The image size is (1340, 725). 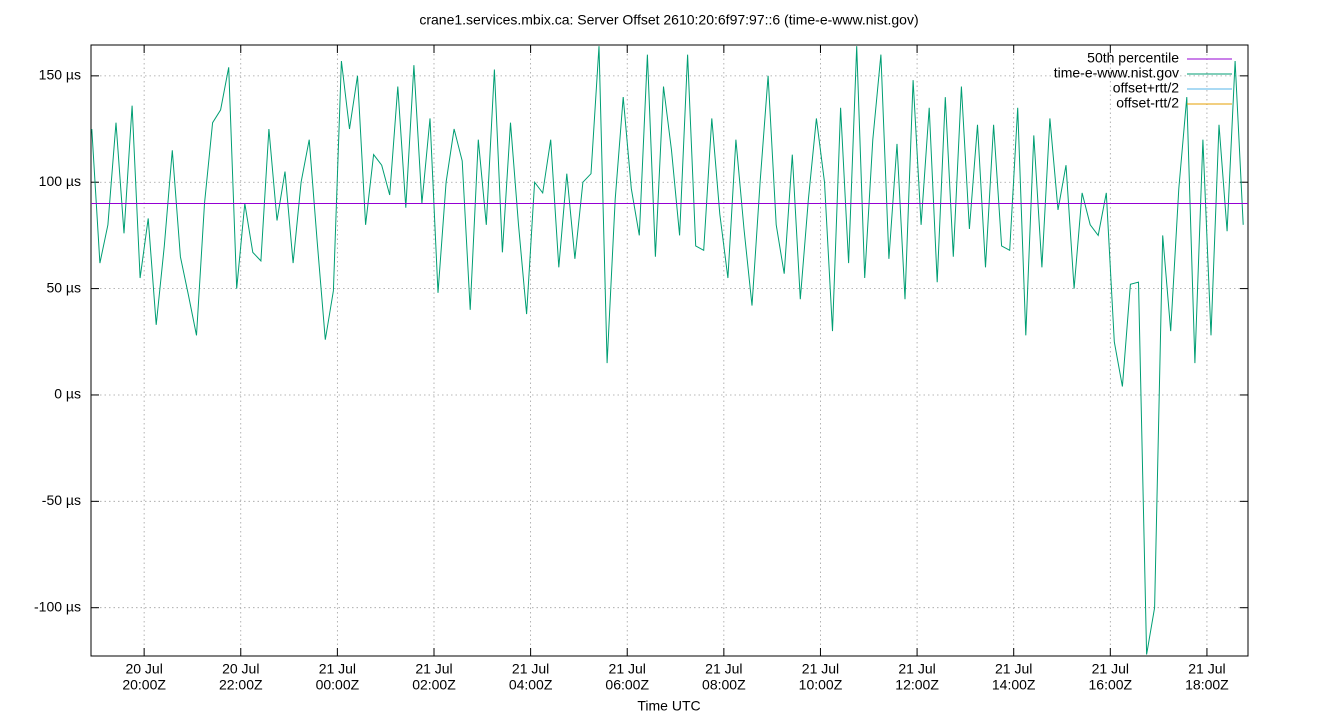 I want to click on y-tick-label: 100 µs, so click(x=60, y=181).